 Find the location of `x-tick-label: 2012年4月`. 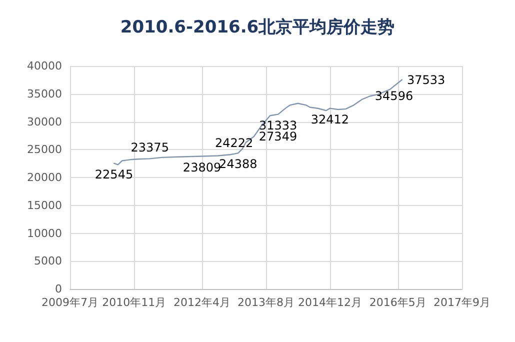

x-tick-label: 2012年4月 is located at coordinates (202, 302).